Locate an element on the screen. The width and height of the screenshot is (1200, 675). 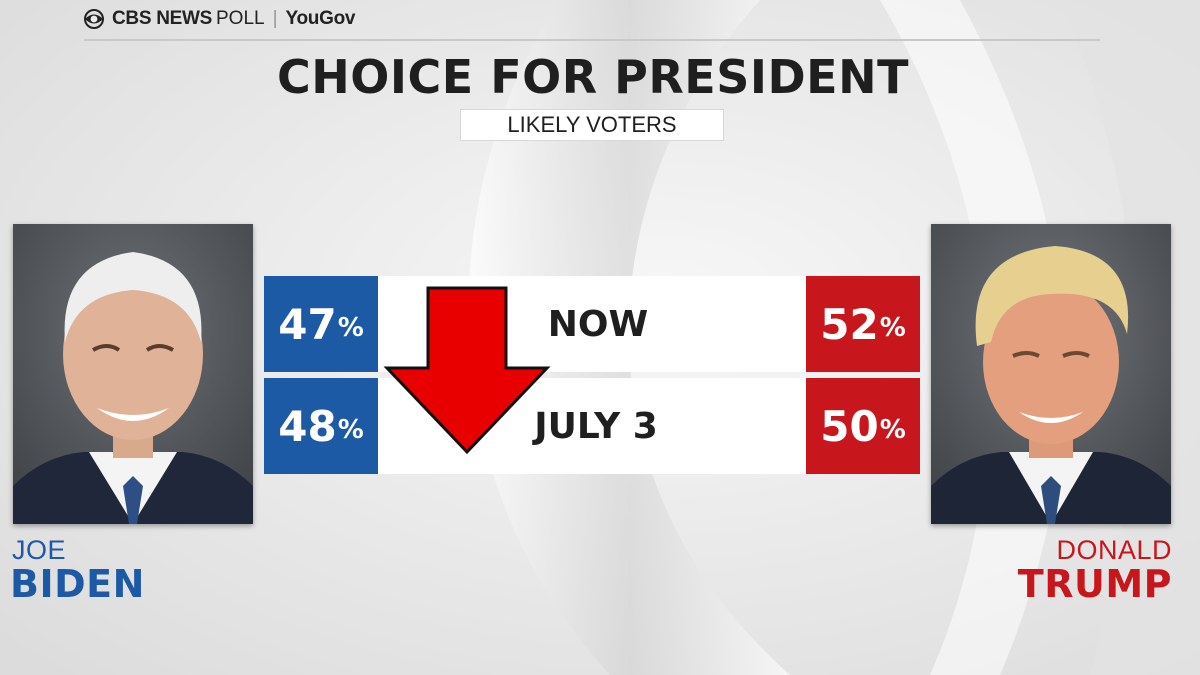
biden-last-name: BIDEN is located at coordinates (77, 584).